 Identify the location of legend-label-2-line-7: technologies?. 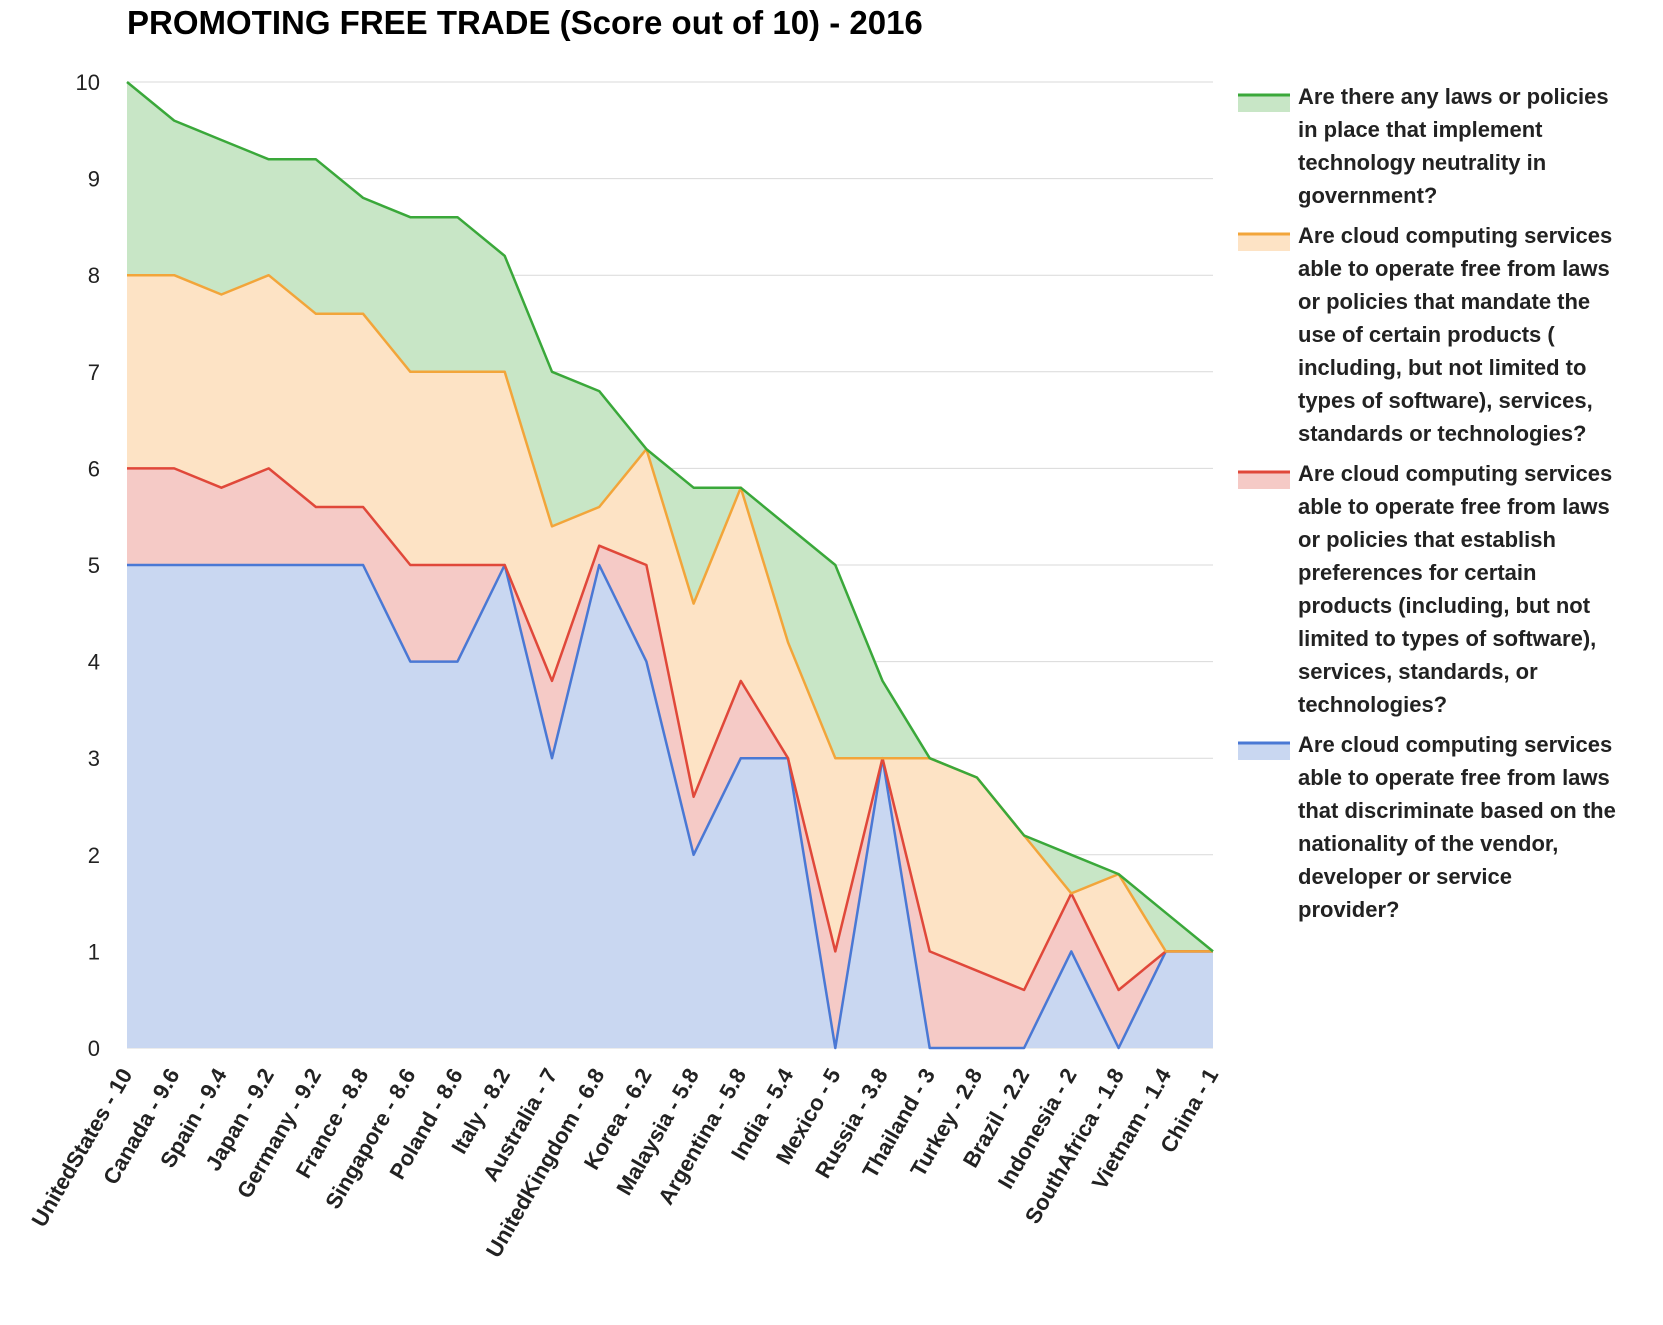
(1372, 704).